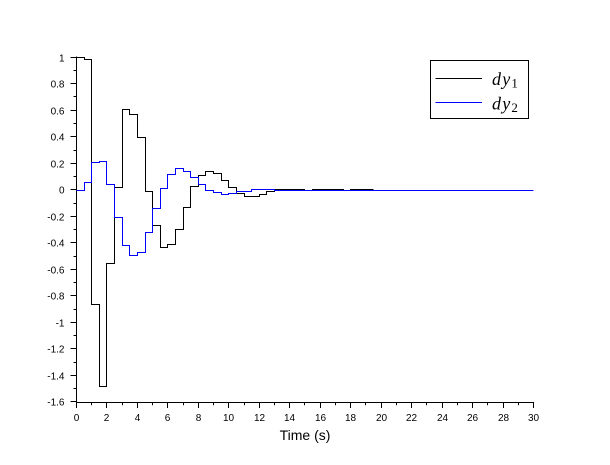 The width and height of the screenshot is (610, 465). Describe the element at coordinates (321, 418) in the screenshot. I see `svg-text: 16` at that location.